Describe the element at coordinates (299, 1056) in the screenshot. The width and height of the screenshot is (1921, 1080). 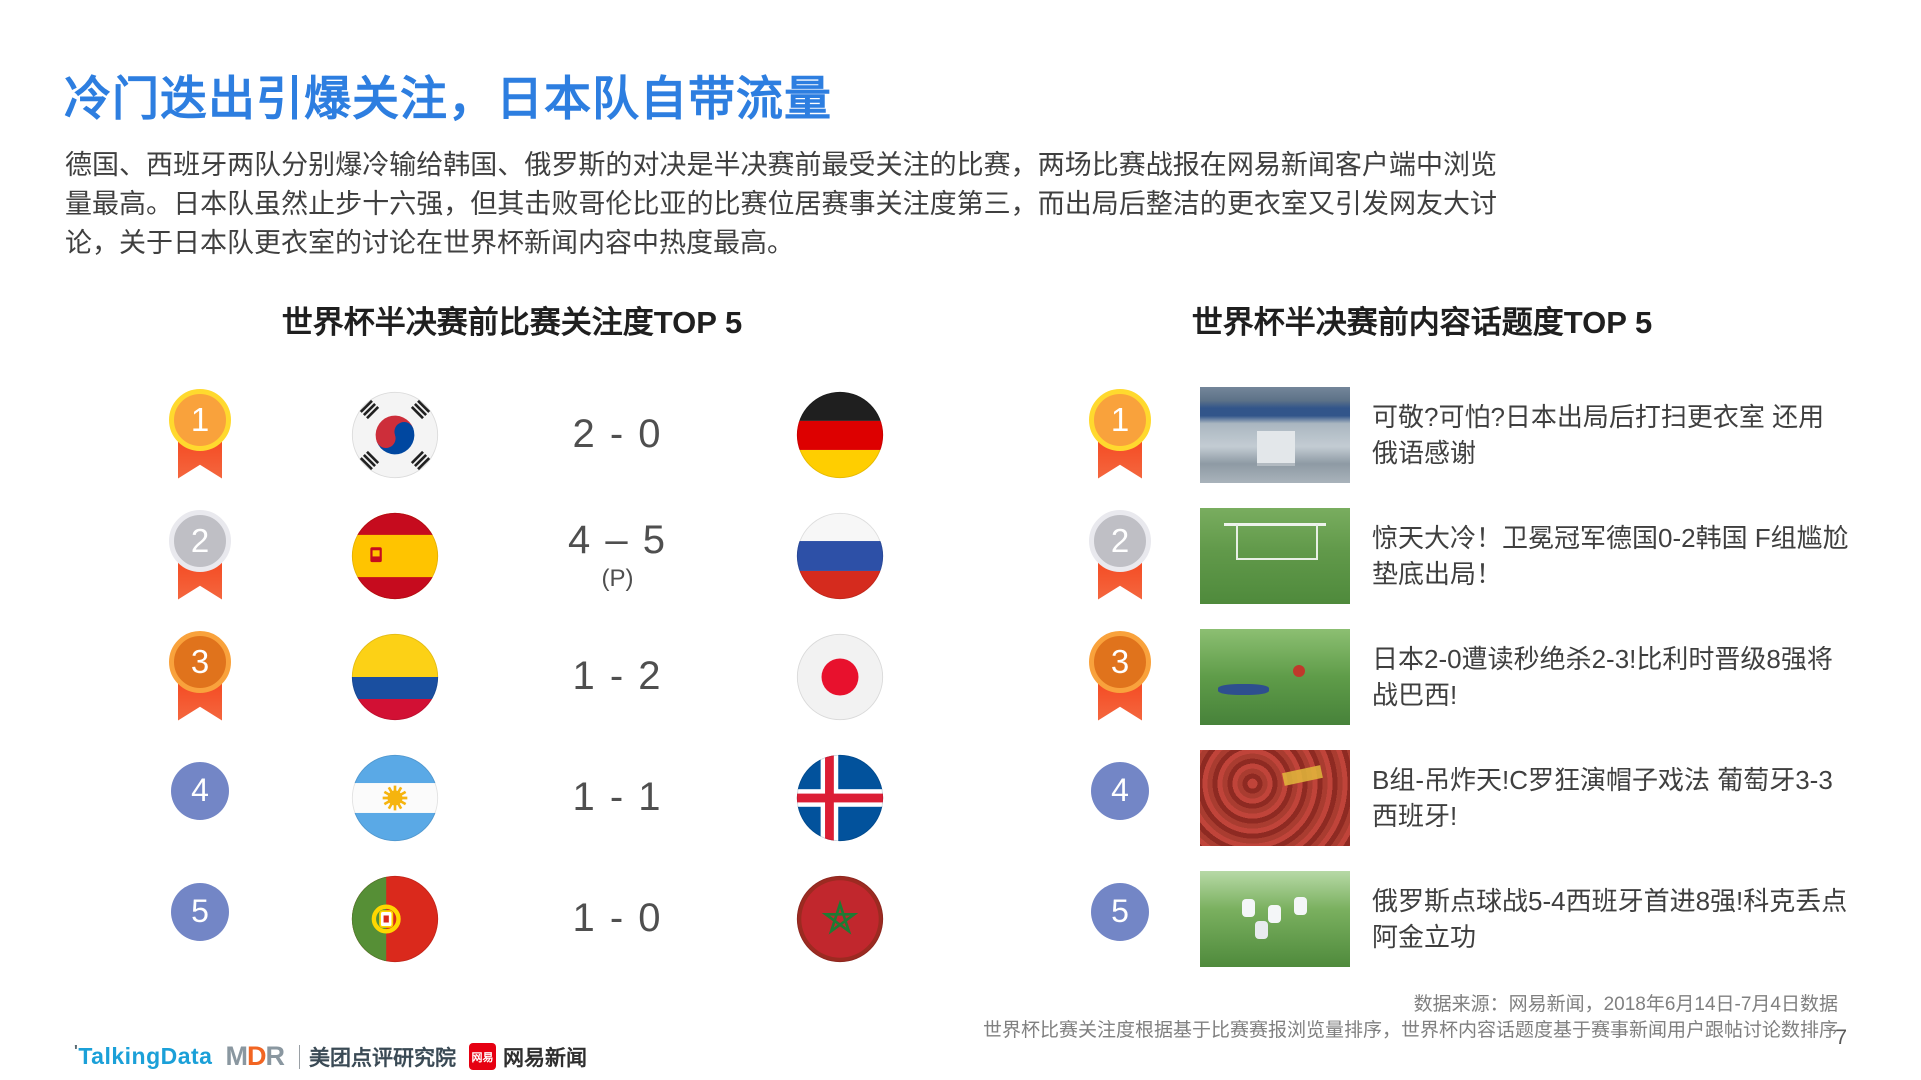
I see `logo-divider` at that location.